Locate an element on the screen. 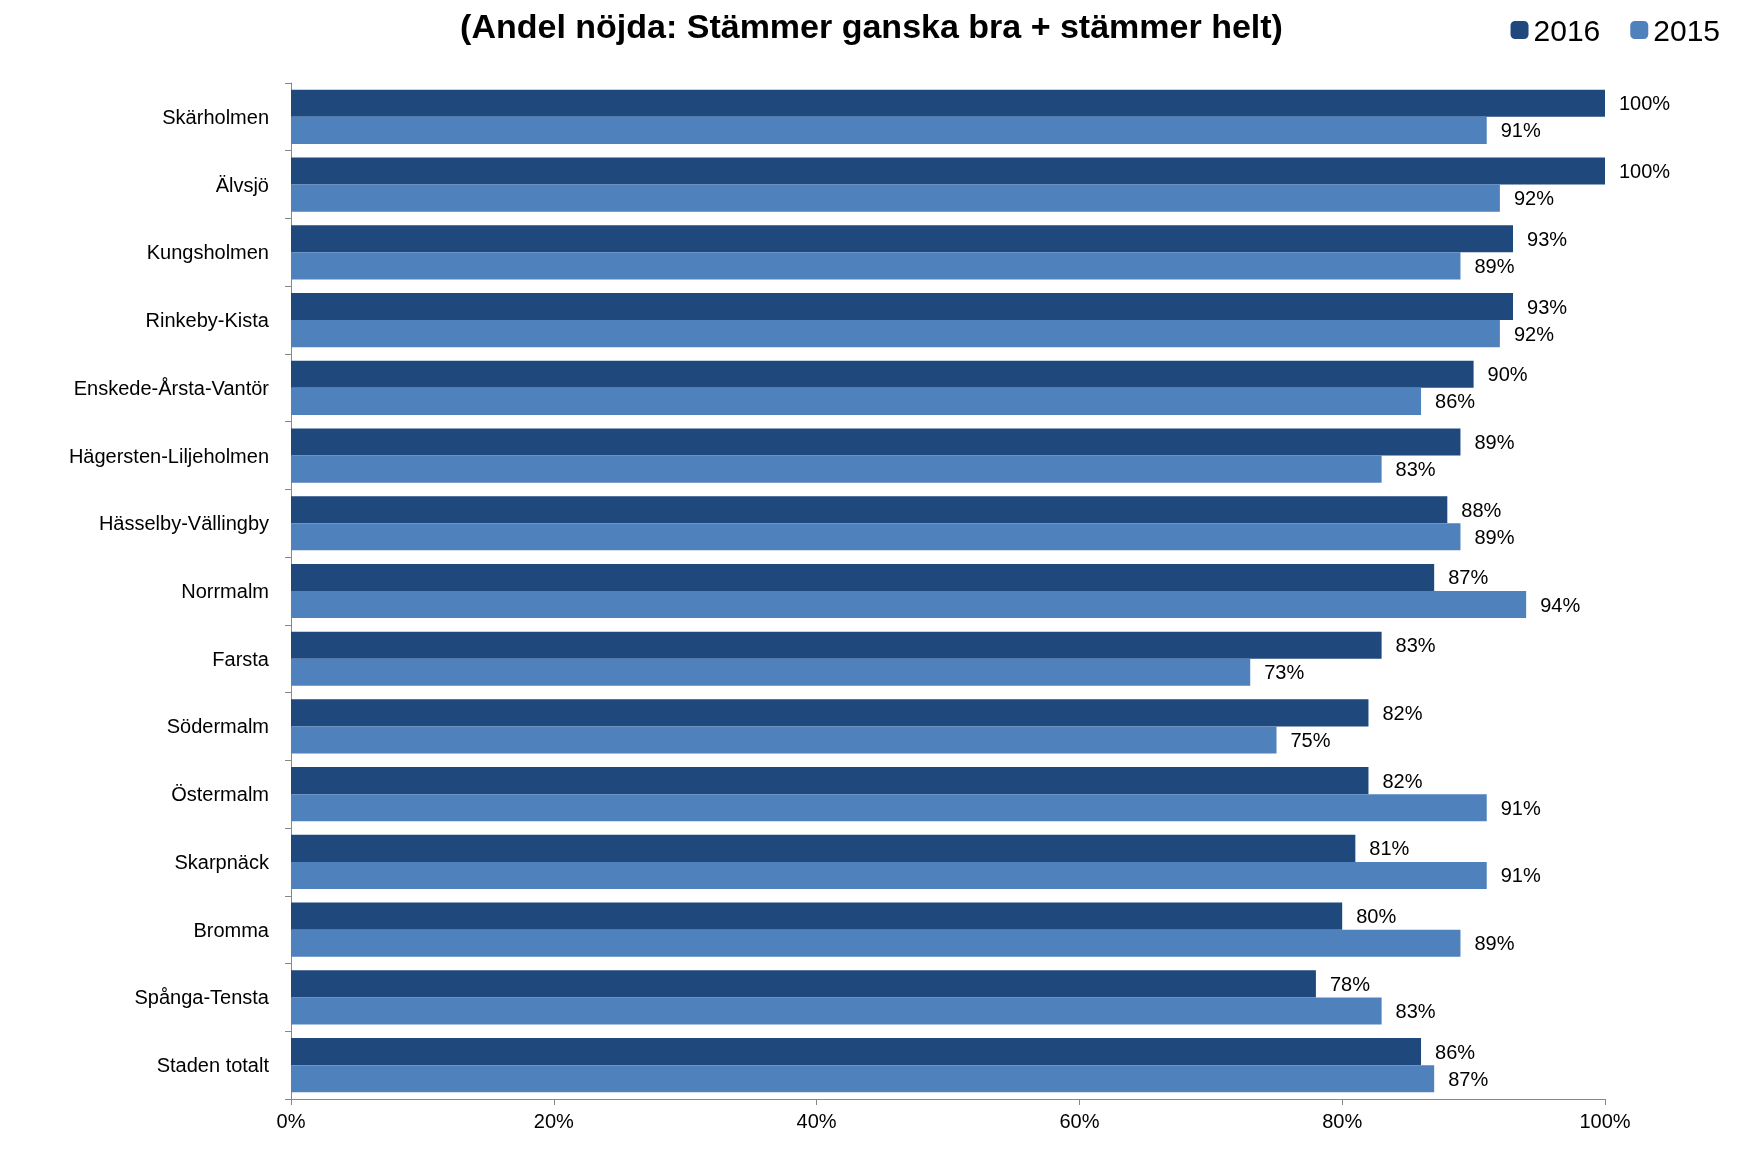  data-label: 81% is located at coordinates (1389, 848).